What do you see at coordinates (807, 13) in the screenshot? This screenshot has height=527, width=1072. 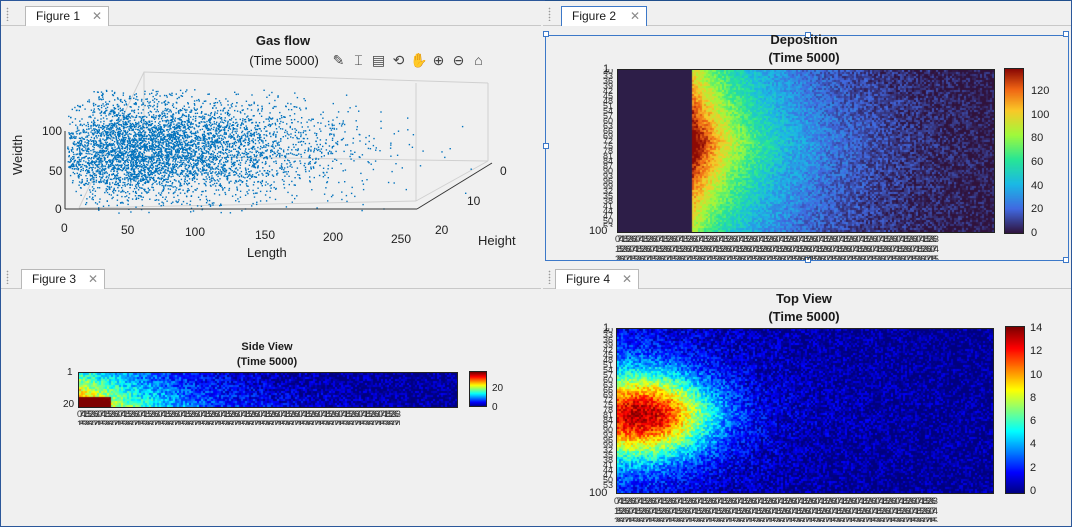 I see `figure-2-tabbar: Figure 2 ✕` at bounding box center [807, 13].